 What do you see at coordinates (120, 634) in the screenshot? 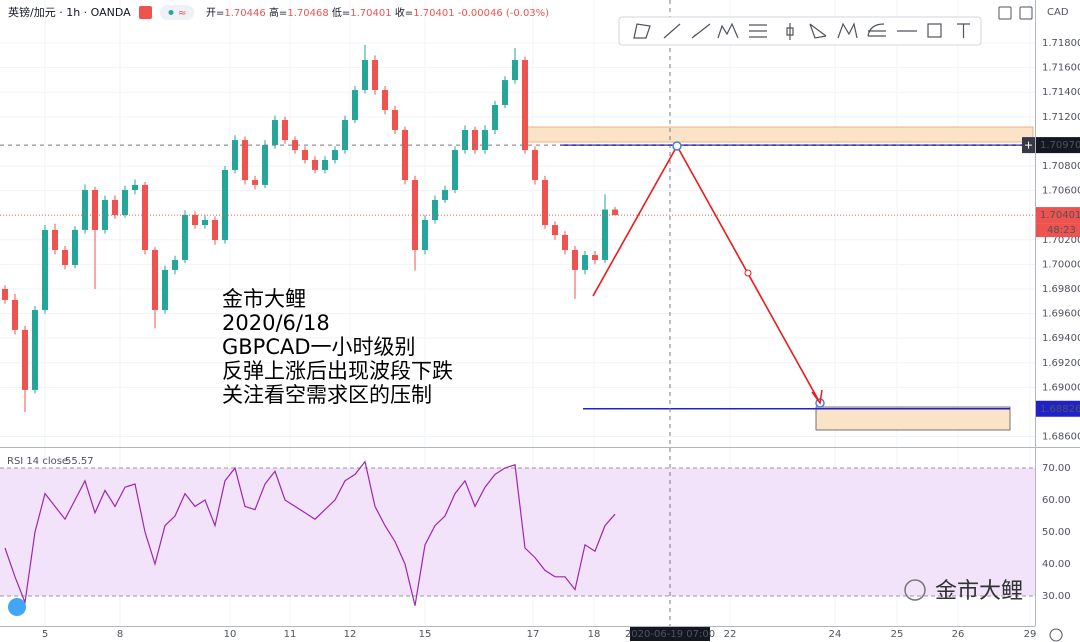
I see `x-tick-label: 8` at bounding box center [120, 634].